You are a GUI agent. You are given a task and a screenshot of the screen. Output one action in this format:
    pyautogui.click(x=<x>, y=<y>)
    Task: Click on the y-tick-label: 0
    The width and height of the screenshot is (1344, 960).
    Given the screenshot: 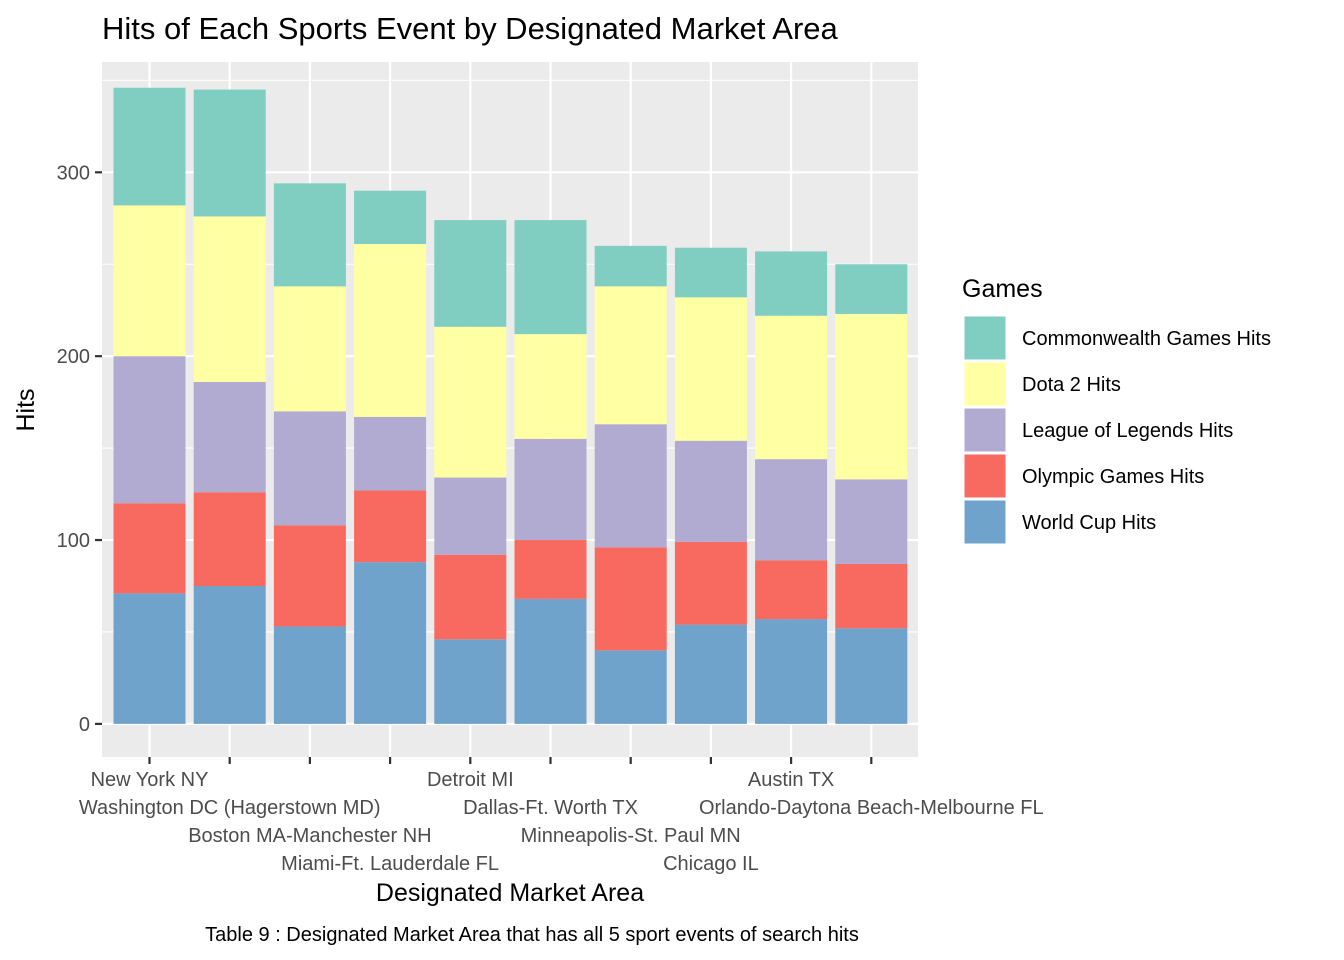 What is the action you would take?
    pyautogui.click(x=84, y=725)
    